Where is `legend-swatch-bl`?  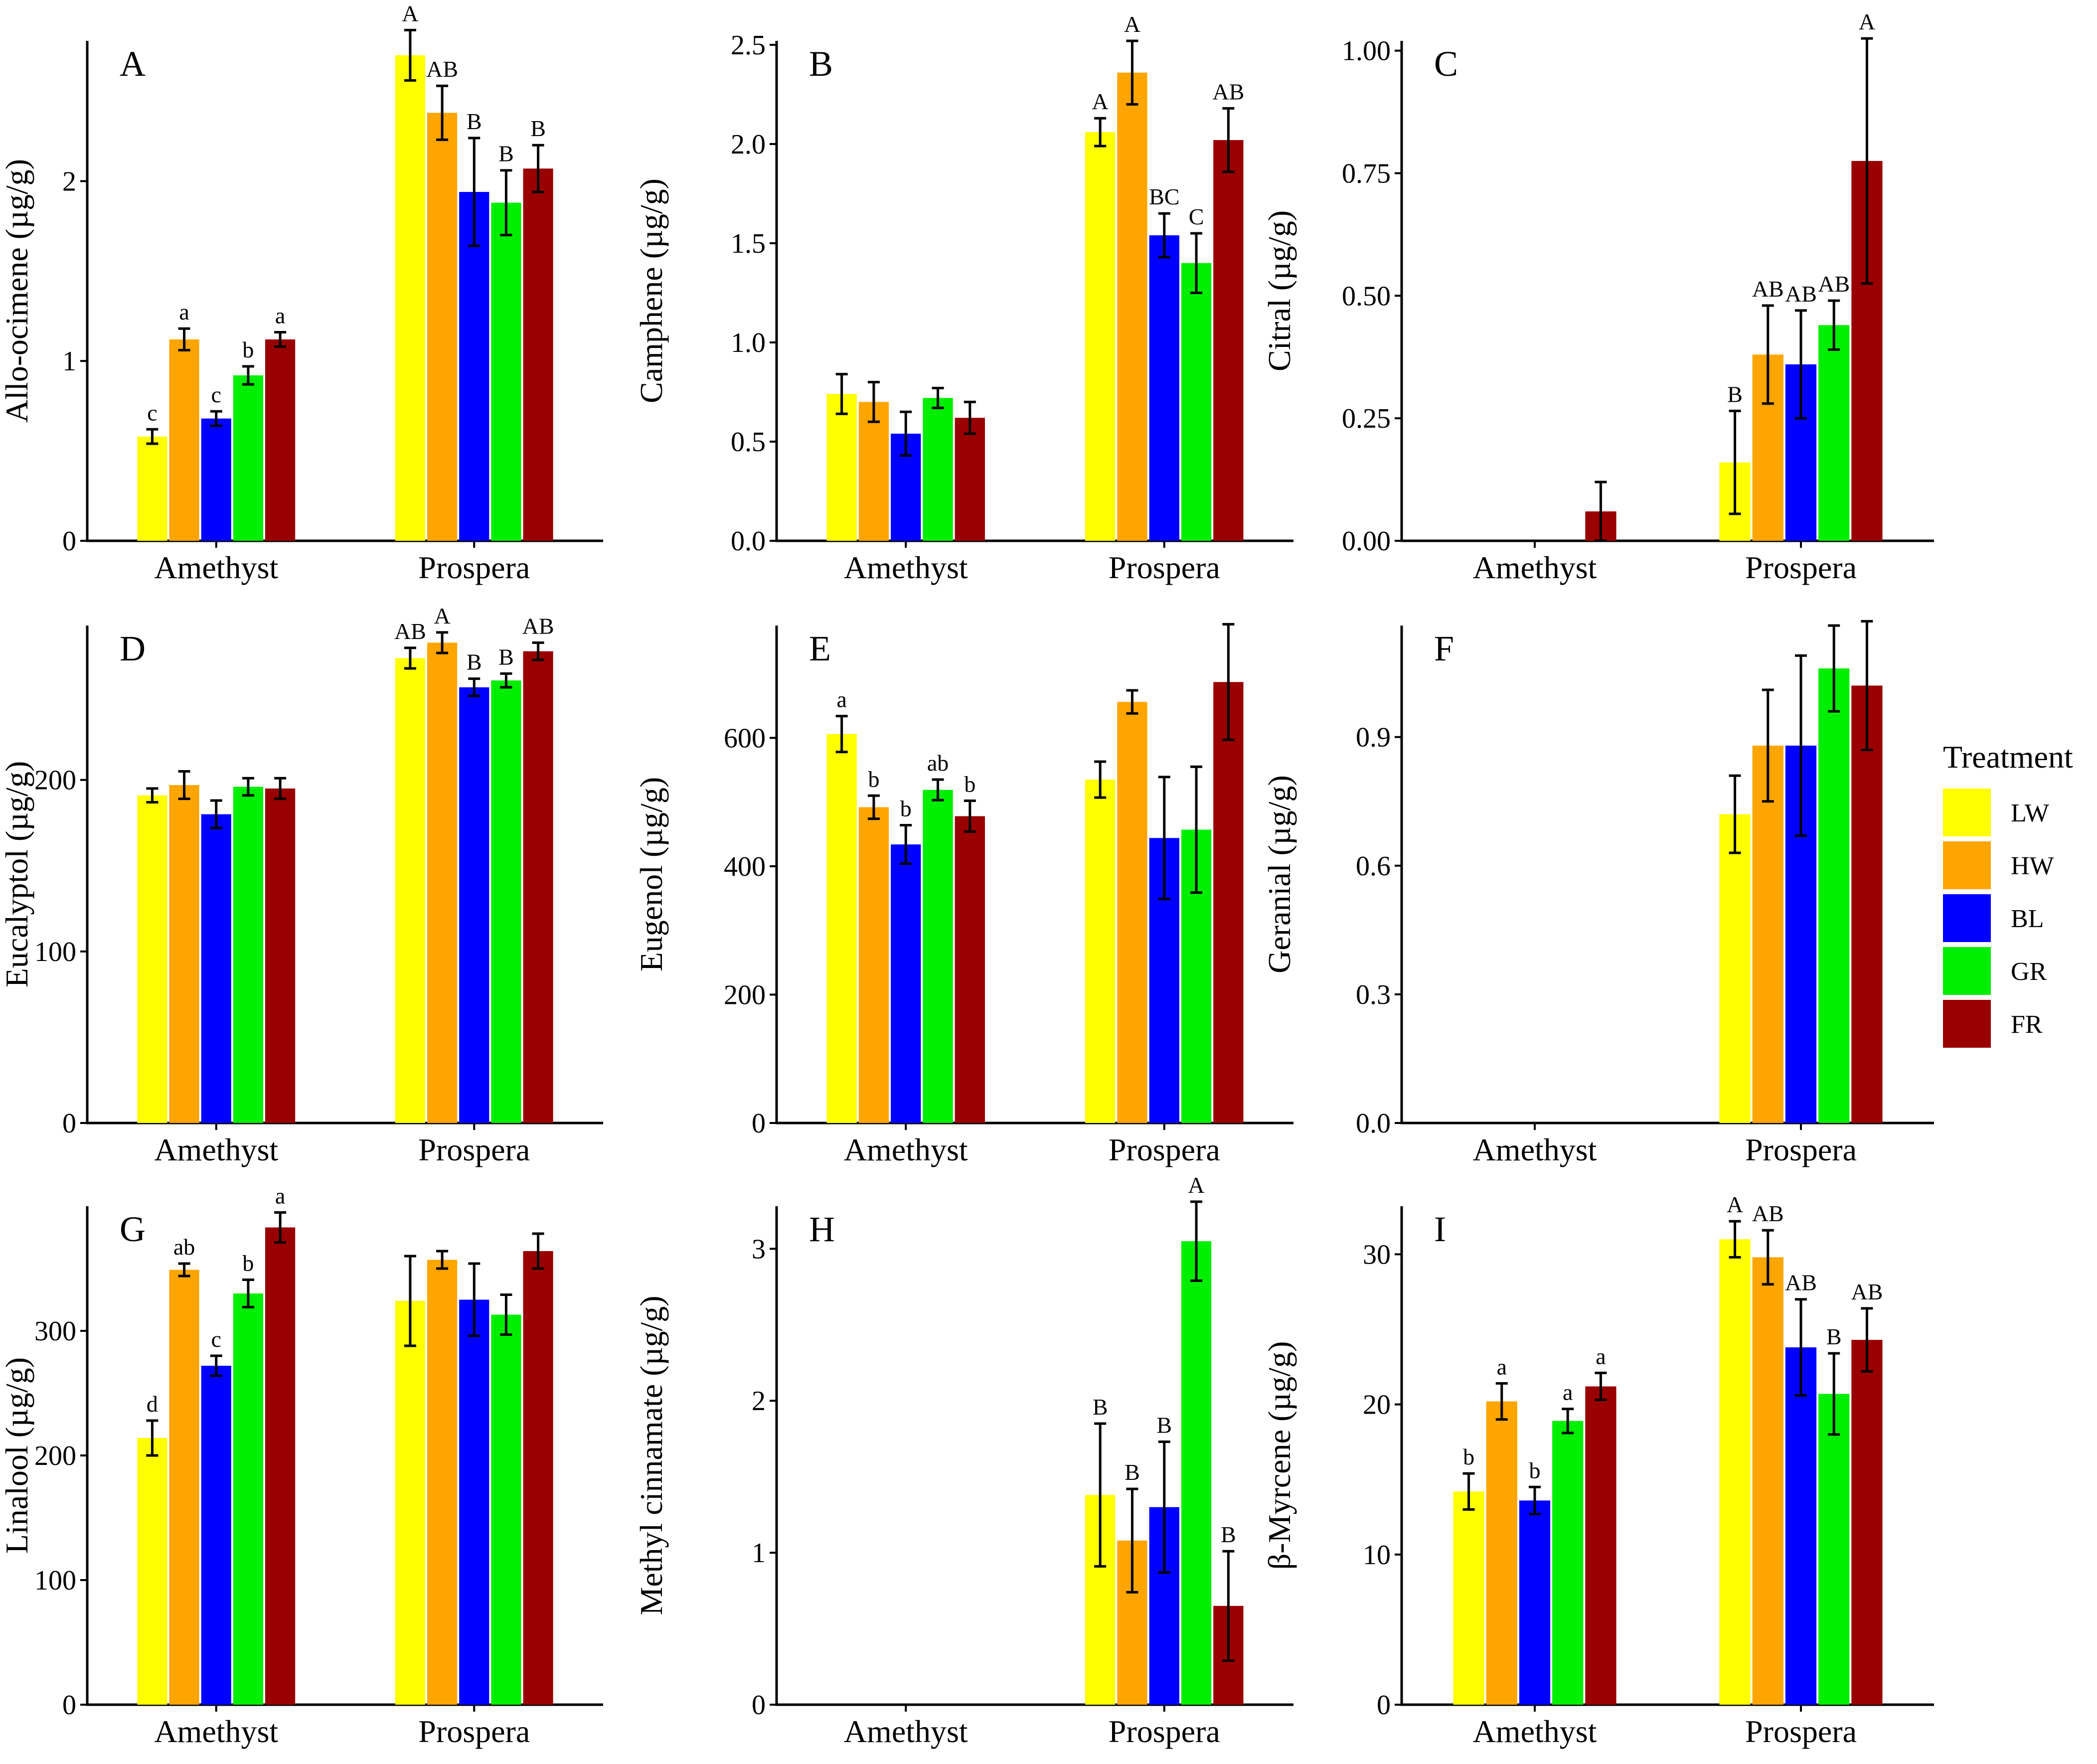 legend-swatch-bl is located at coordinates (1967, 918).